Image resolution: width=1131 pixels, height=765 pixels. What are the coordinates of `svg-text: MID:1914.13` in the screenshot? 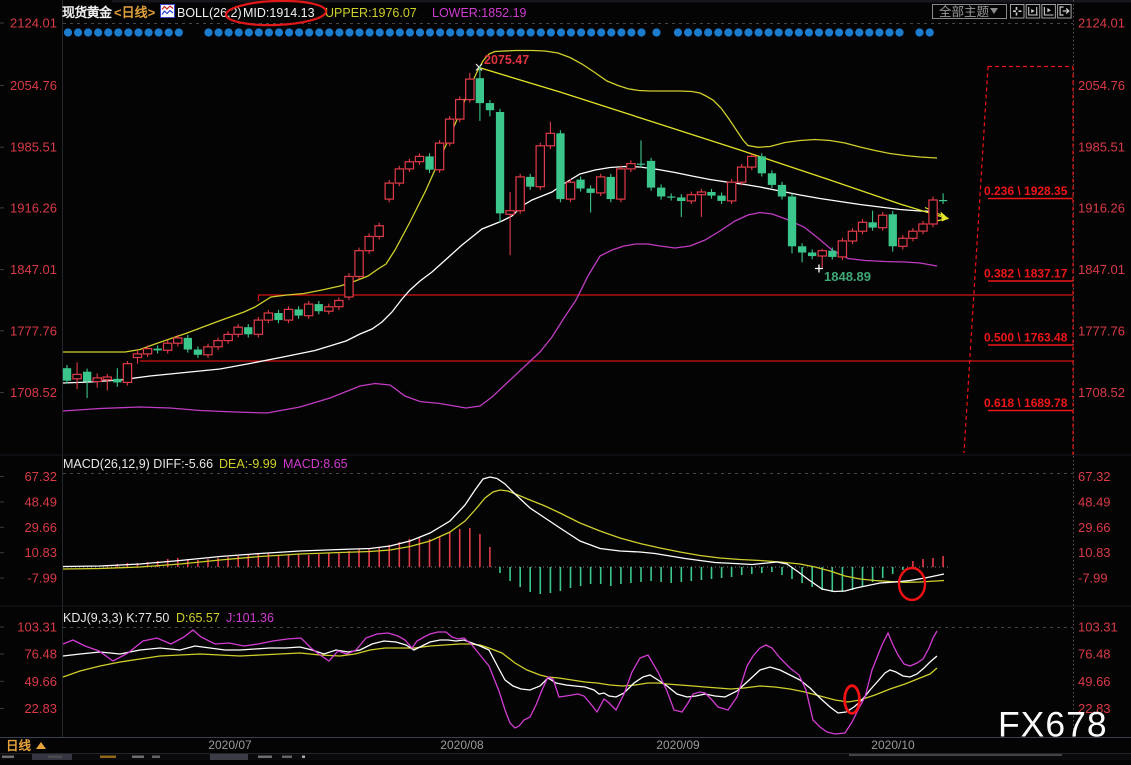 It's located at (279, 13).